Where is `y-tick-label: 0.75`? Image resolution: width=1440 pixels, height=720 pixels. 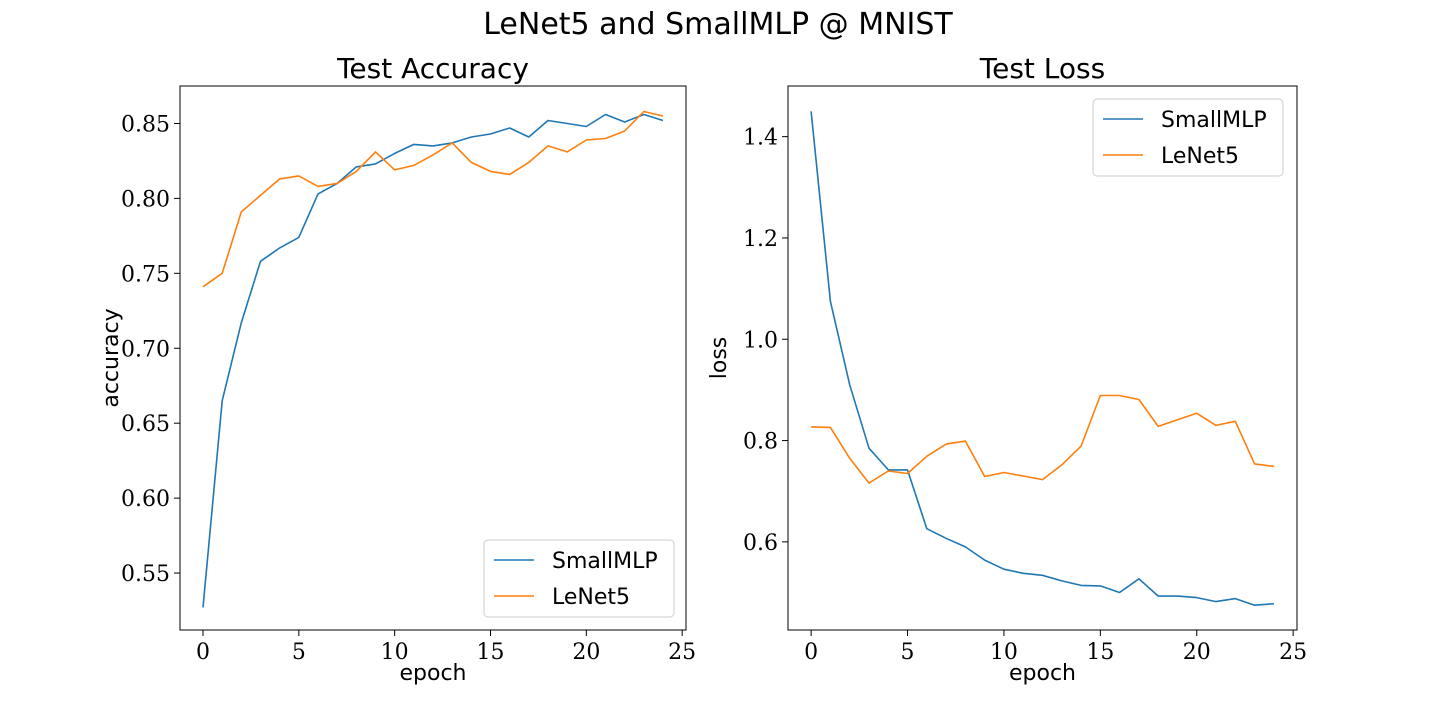
y-tick-label: 0.75 is located at coordinates (145, 274).